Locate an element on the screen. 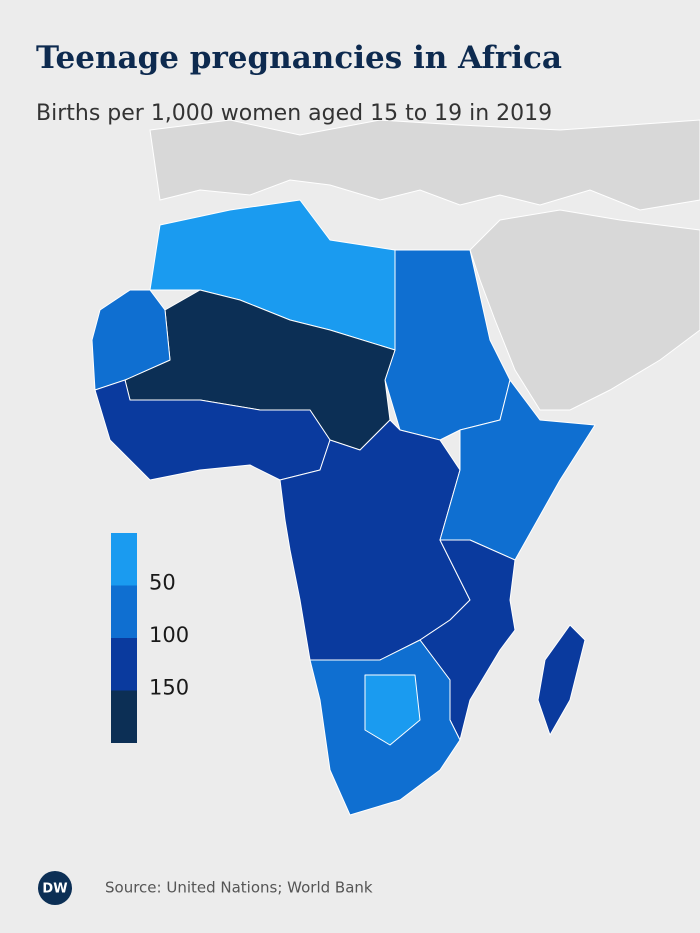 The height and width of the screenshot is (933, 700). mauritania-senegal is located at coordinates (131, 340).